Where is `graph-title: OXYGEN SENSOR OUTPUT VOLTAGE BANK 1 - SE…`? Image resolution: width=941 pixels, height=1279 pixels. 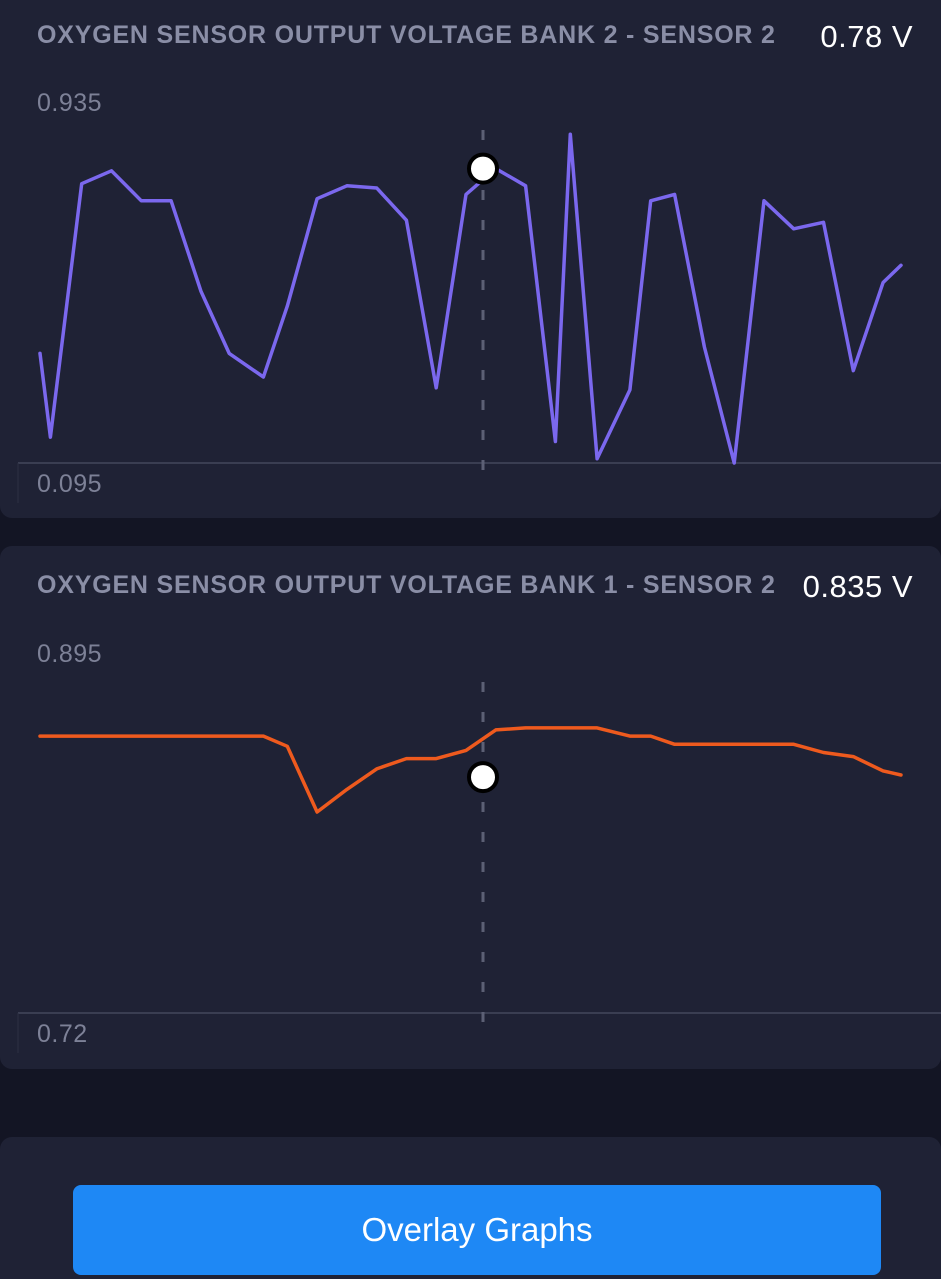
graph-title: OXYGEN SENSOR OUTPUT VOLTAGE BANK 1 - SE… is located at coordinates (406, 585).